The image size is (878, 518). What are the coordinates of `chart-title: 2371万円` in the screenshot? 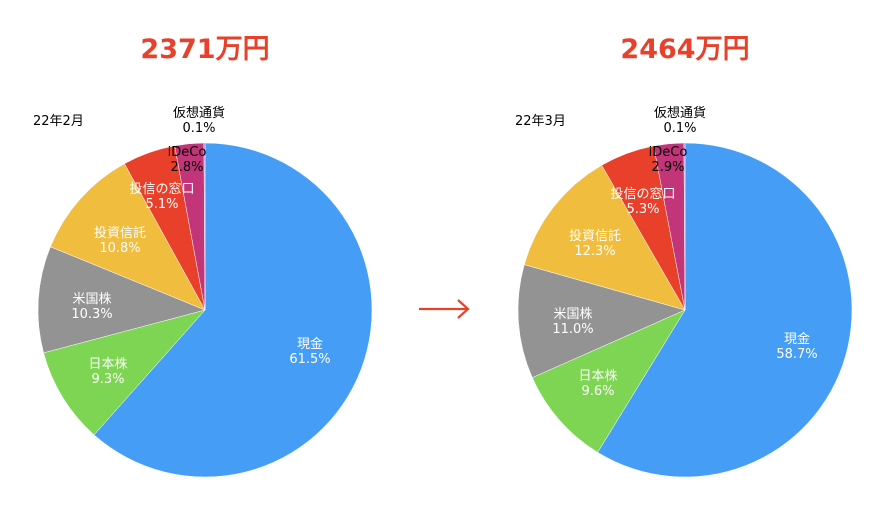 It's located at (204, 49).